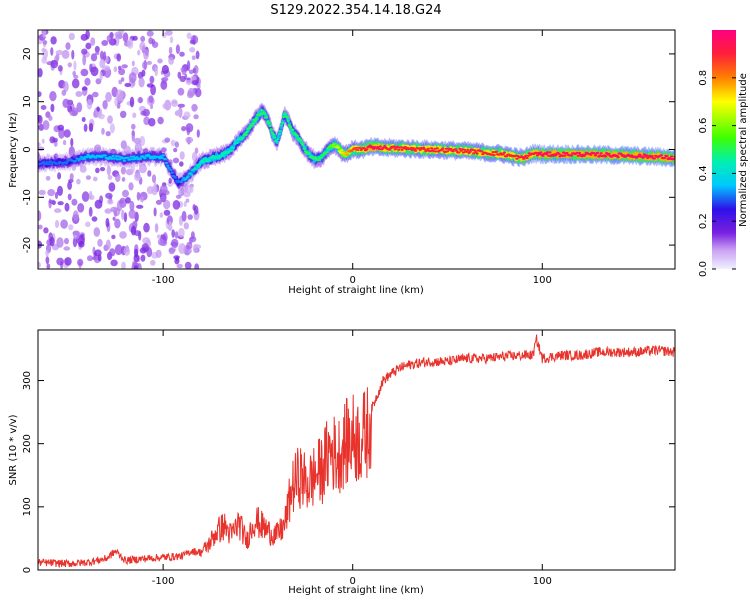  What do you see at coordinates (163, 581) in the screenshot?
I see `x-tick-label: -100` at bounding box center [163, 581].